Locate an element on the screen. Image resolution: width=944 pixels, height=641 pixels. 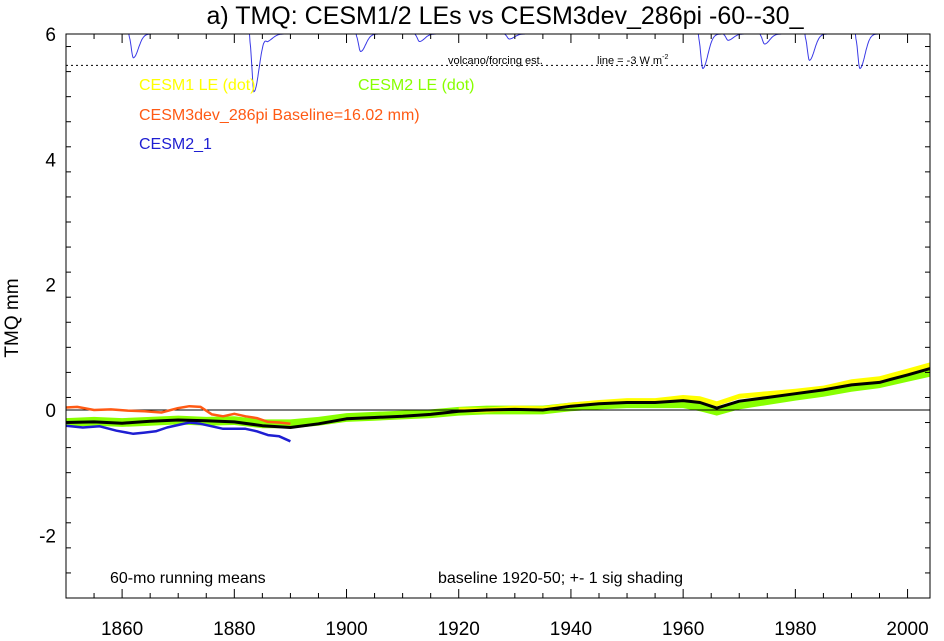
x-tick-label: 2000 is located at coordinates (907, 629).